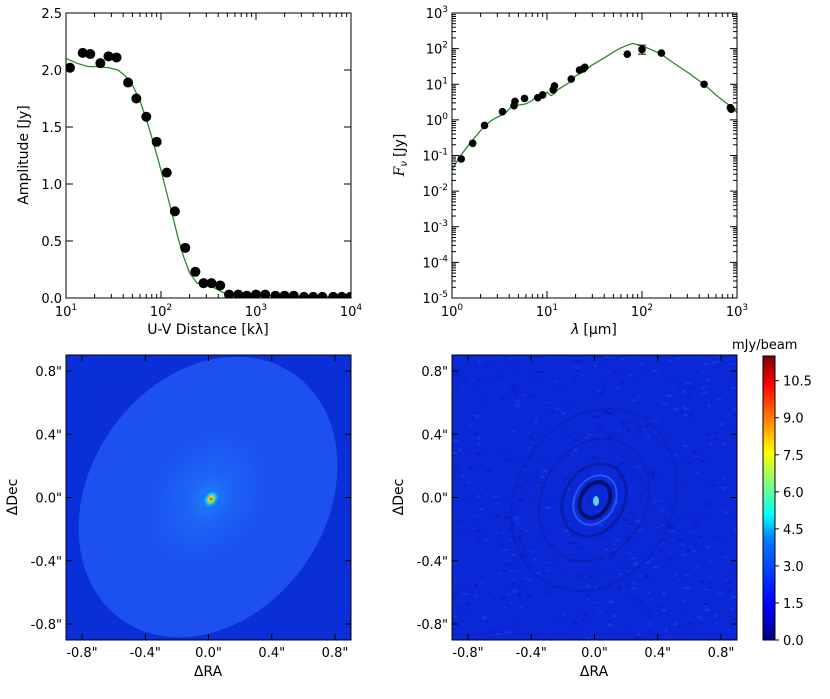 This screenshot has height=699, width=830. I want to click on sed-plot-area, so click(594, 106).